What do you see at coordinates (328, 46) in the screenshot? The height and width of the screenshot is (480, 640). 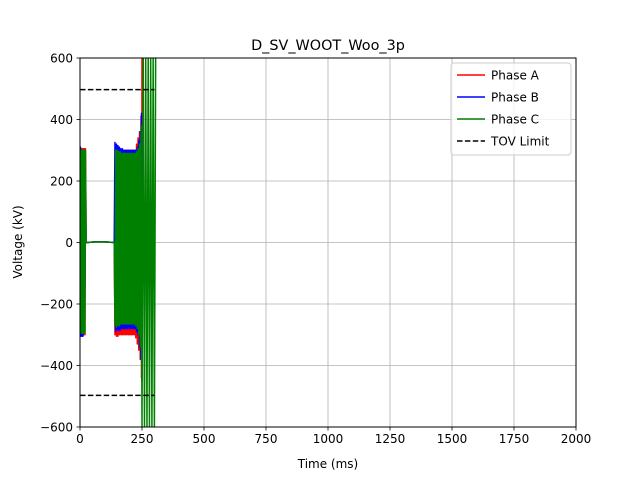 I see `chart-title: D_SV_WOOT_Woo_3p` at bounding box center [328, 46].